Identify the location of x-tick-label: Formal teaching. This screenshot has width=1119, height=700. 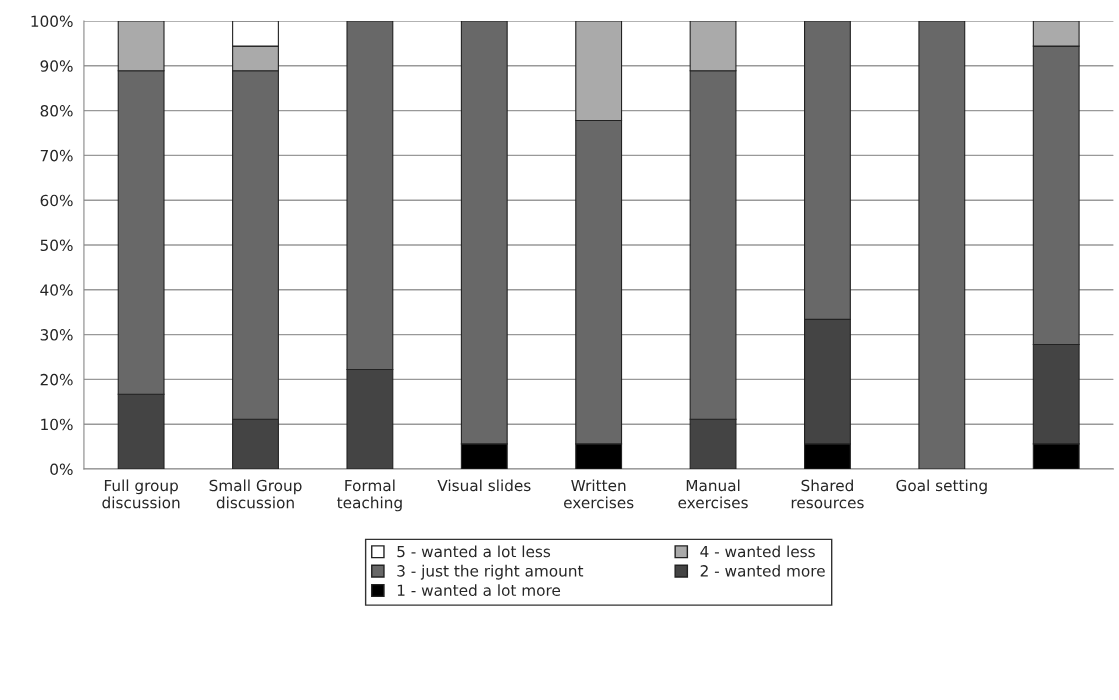
(369, 495).